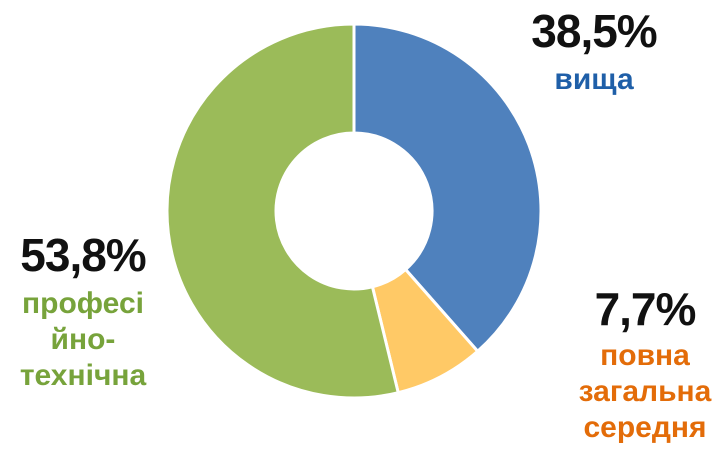 This screenshot has width=721, height=454. What do you see at coordinates (645, 309) in the screenshot?
I see `data-label-general-secondary: 7,7%` at bounding box center [645, 309].